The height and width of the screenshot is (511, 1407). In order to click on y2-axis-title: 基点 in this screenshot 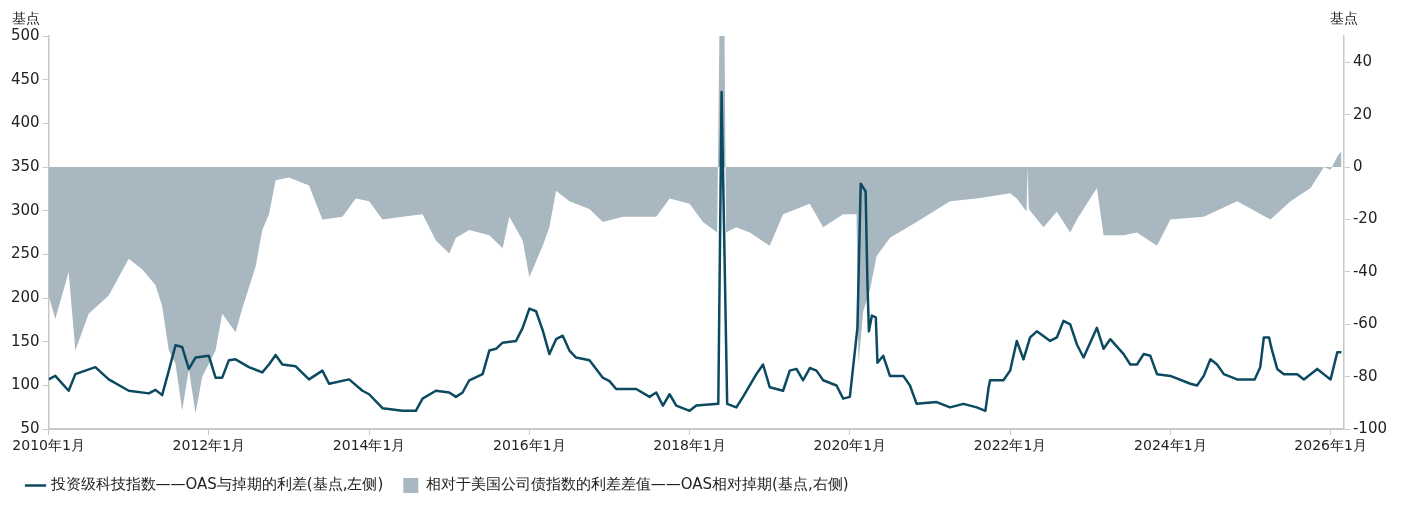, I will do `click(1344, 17)`.